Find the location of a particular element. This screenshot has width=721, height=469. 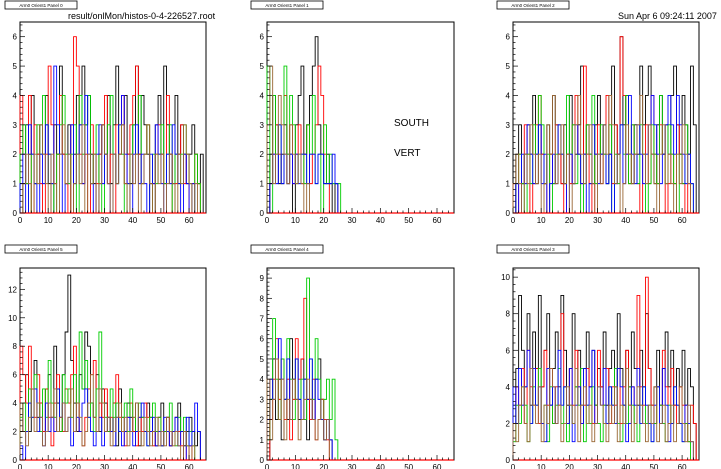

panel-title: Arm0 Orient1 Panel 3 is located at coordinates (533, 249).